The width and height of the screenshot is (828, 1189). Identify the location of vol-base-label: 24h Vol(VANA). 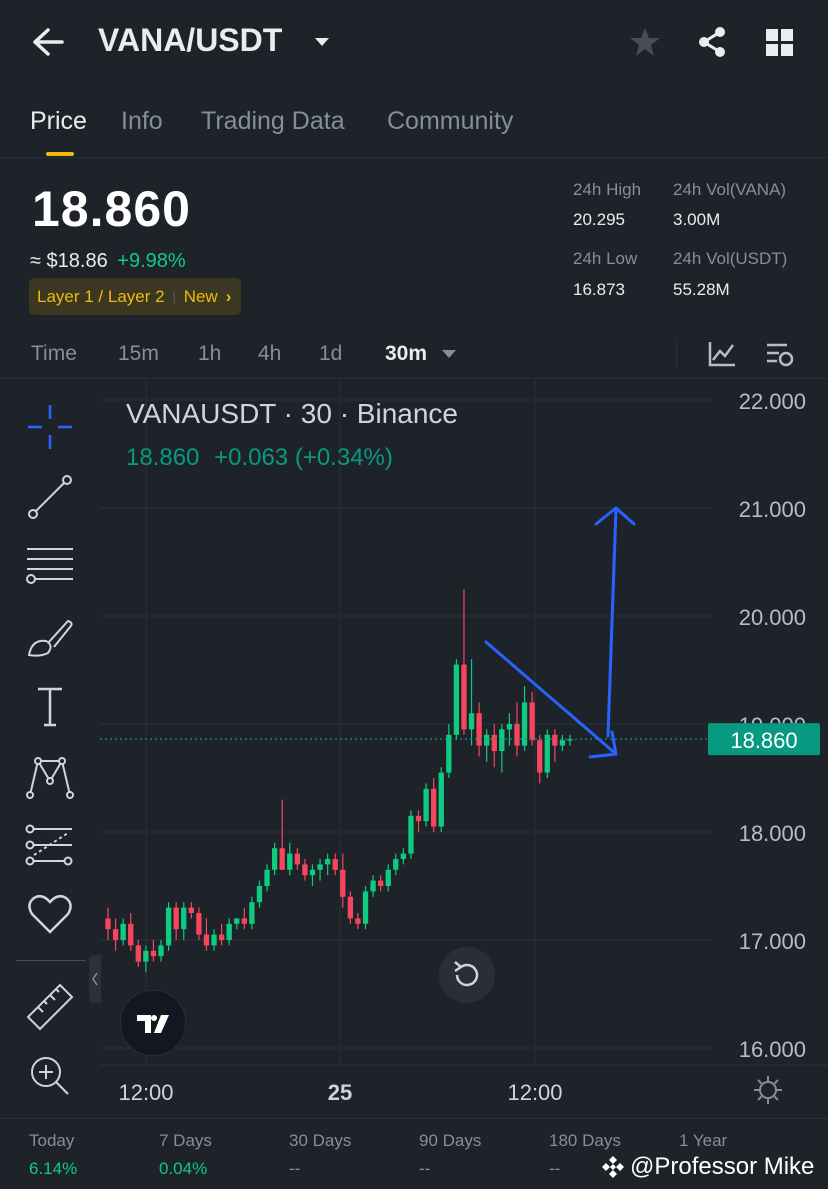
(730, 189).